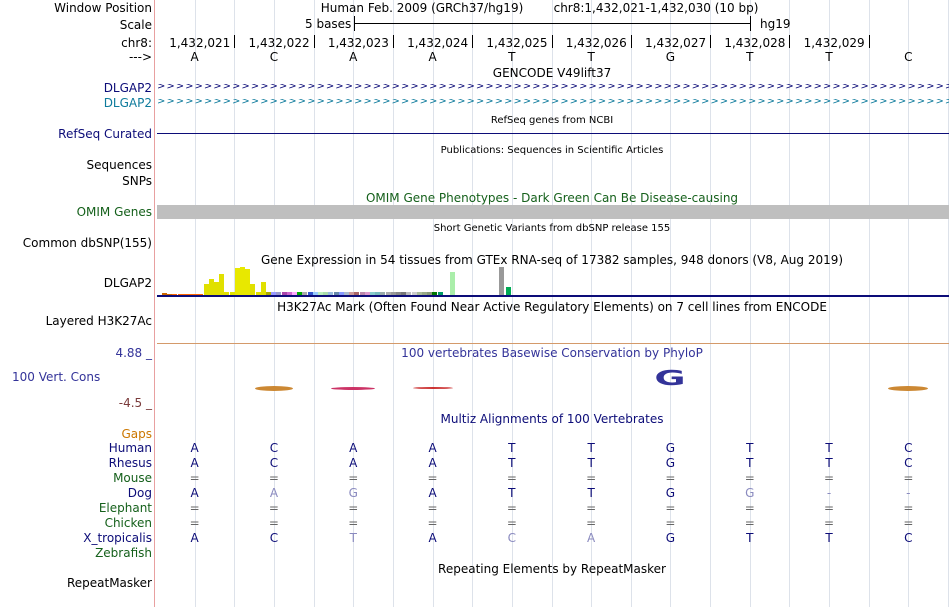  I want to click on species-label: Zebrafish, so click(123, 553).